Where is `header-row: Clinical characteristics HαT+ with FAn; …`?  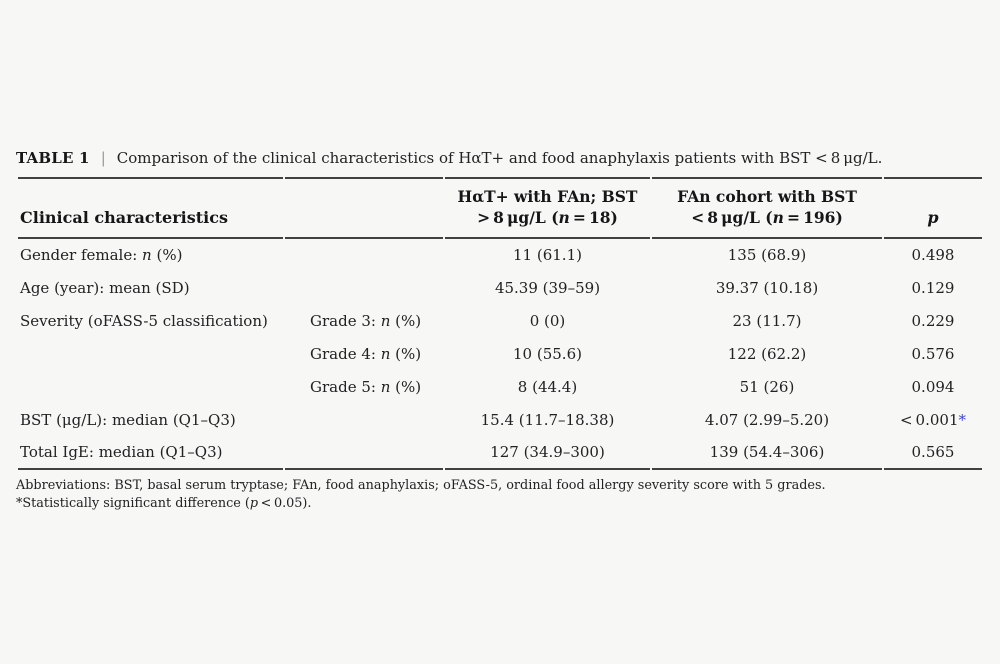 header-row: Clinical characteristics HαT+ with FAn; … is located at coordinates (500, 208).